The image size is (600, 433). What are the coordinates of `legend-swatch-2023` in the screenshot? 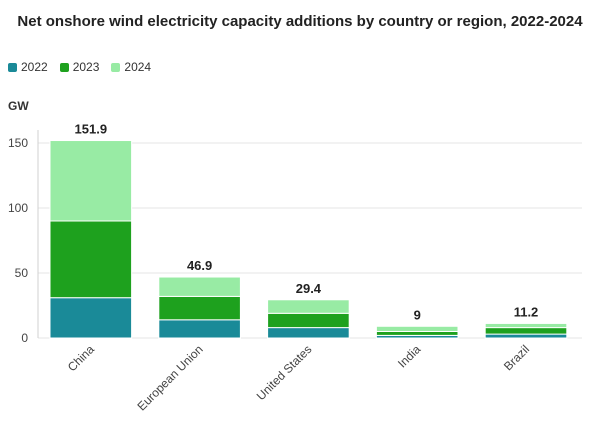 It's located at (64, 67).